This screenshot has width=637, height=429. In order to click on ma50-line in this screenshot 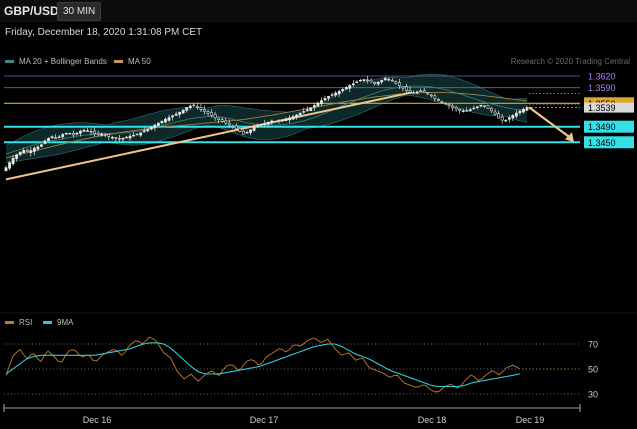, I will do `click(266, 125)`.